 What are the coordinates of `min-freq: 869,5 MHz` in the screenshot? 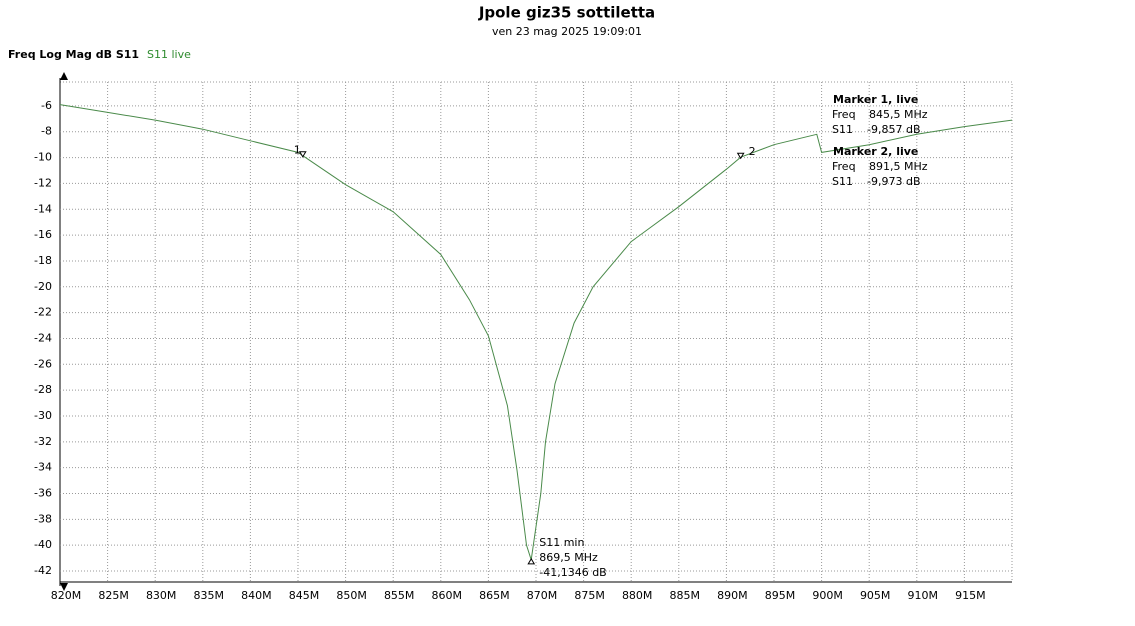 It's located at (568, 557).